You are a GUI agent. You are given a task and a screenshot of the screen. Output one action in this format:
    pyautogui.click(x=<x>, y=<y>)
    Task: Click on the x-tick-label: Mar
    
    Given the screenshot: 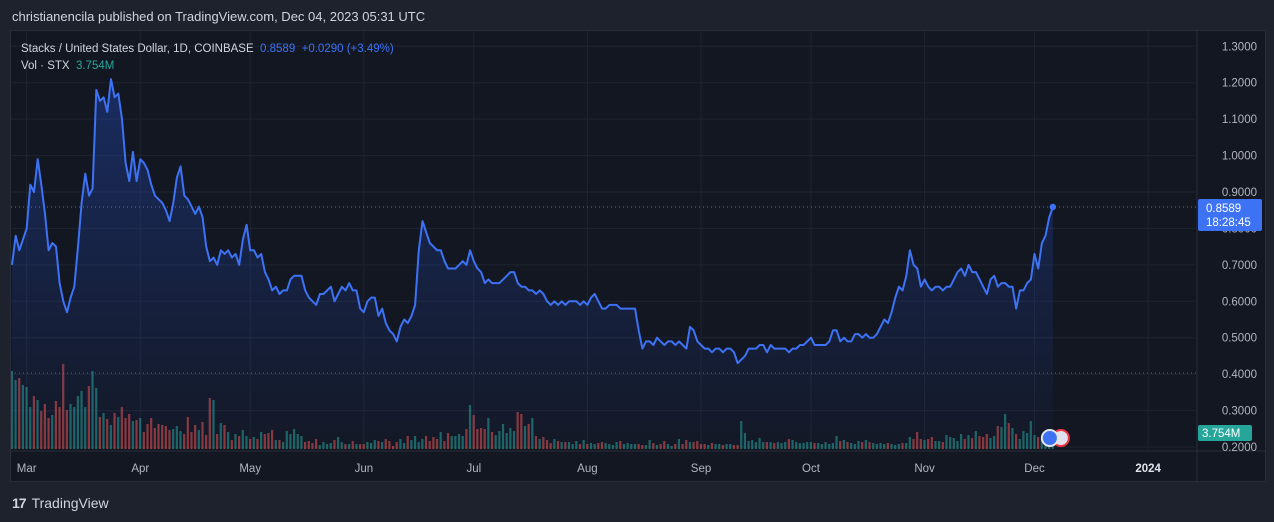 What is the action you would take?
    pyautogui.click(x=27, y=469)
    